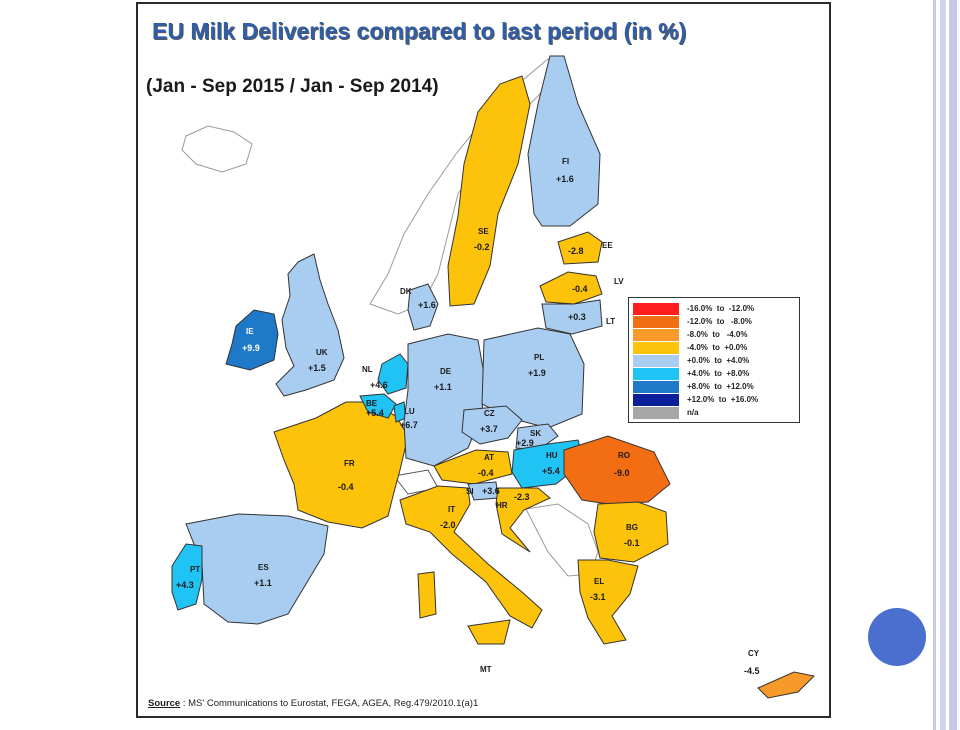 This screenshot has width=960, height=730. I want to click on country-at, so click(473, 467).